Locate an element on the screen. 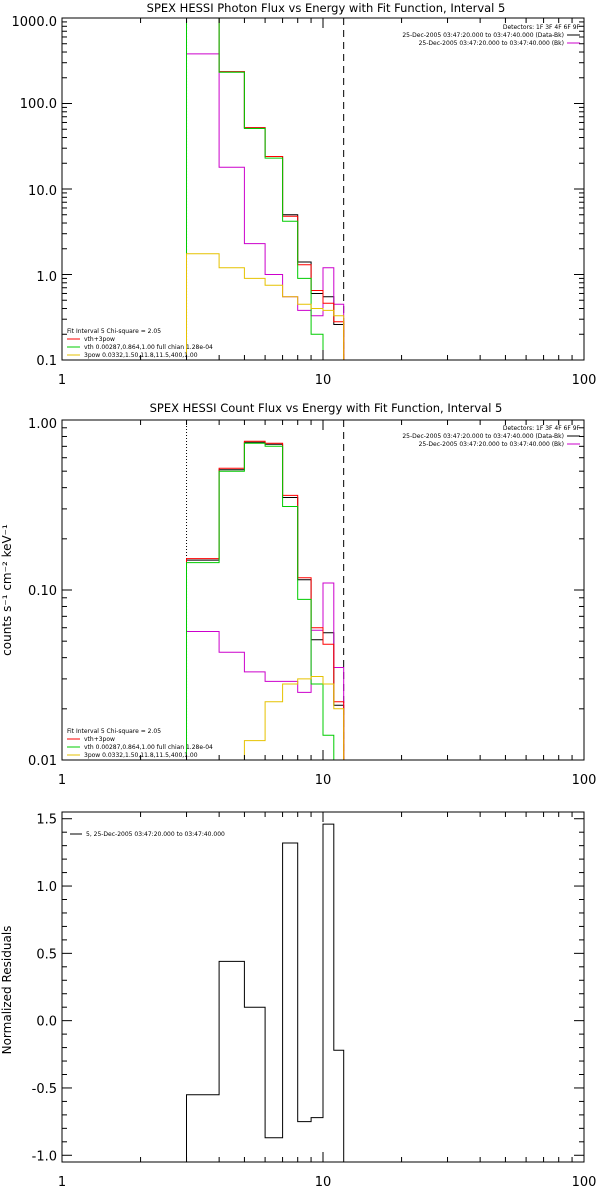  photon-flux-ytick-label-0.1: 0.1 is located at coordinates (46, 361).